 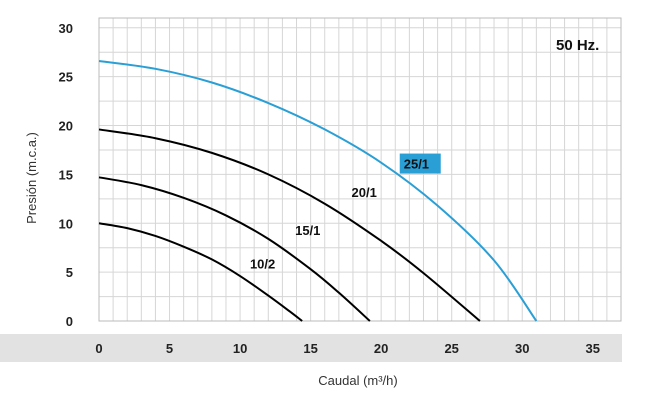 I want to click on x-axis-band, so click(x=311, y=348).